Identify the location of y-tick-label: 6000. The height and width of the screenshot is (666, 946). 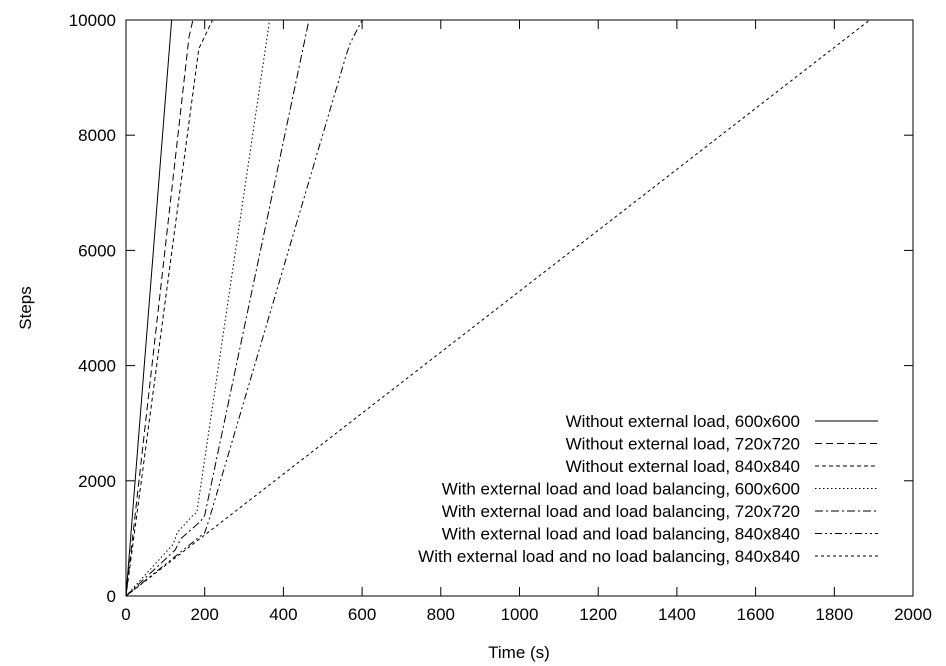
(97, 250).